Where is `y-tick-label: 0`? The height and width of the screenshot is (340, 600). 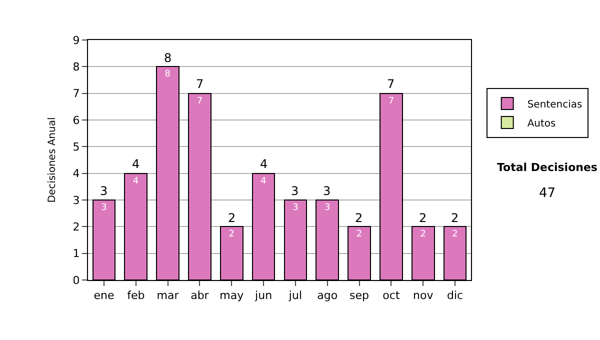
y-tick-label: 0 is located at coordinates (76, 280).